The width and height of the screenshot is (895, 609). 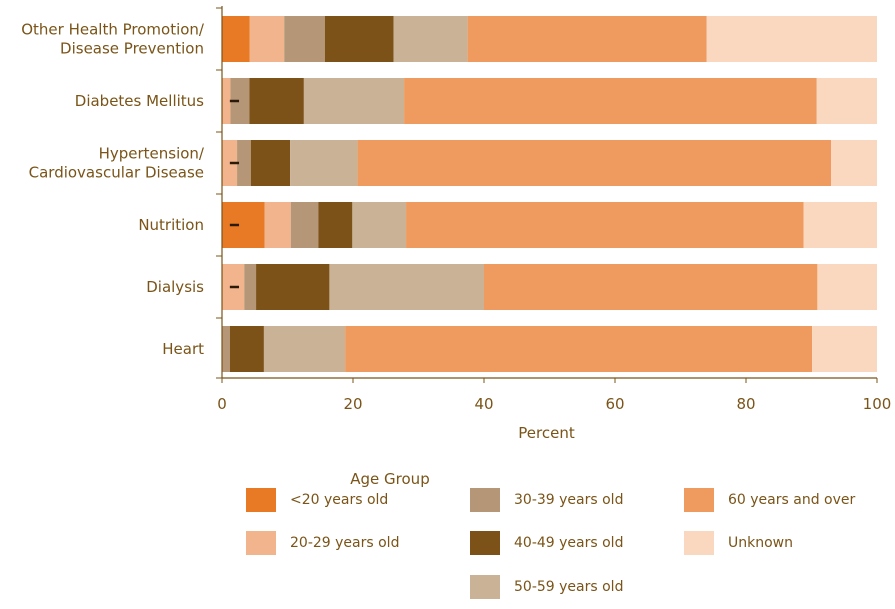 What do you see at coordinates (877, 404) in the screenshot?
I see `x-tick-label-5: 100` at bounding box center [877, 404].